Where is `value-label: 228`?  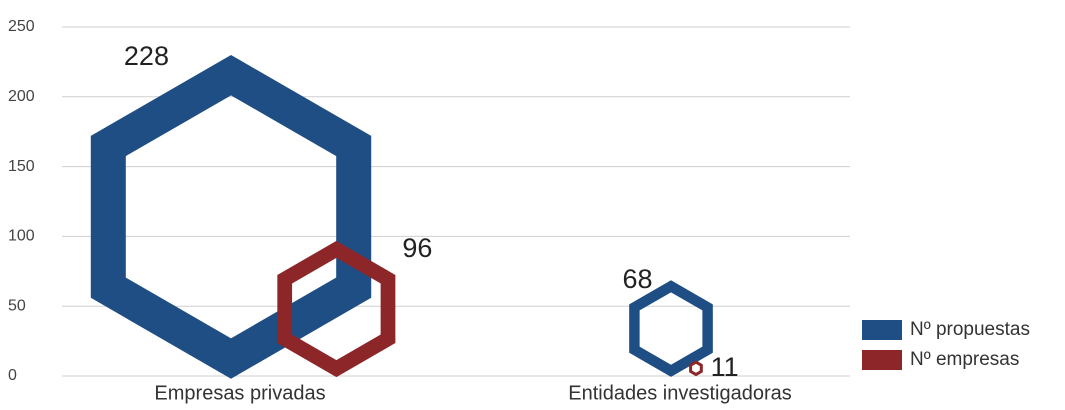
value-label: 228 is located at coordinates (146, 56).